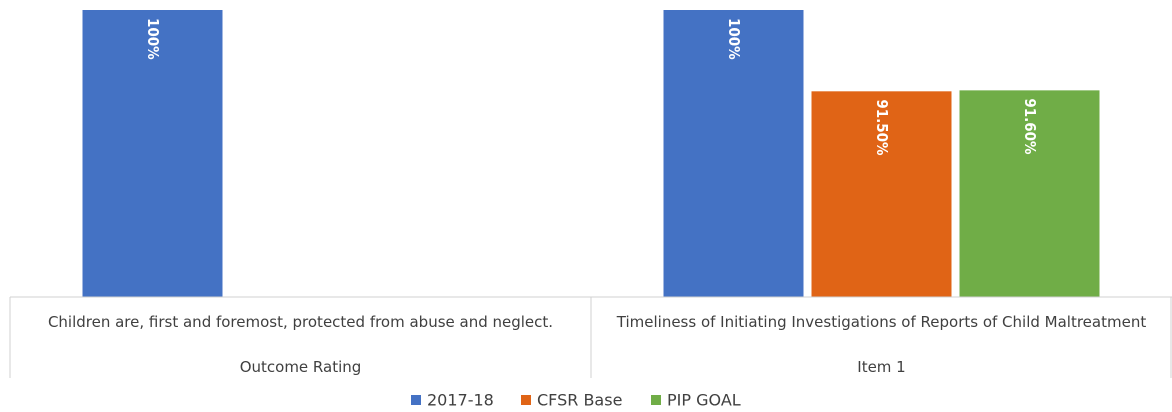 The height and width of the screenshot is (412, 1172). Describe the element at coordinates (300, 367) in the screenshot. I see `x-group-label: Outcome Rating` at that location.